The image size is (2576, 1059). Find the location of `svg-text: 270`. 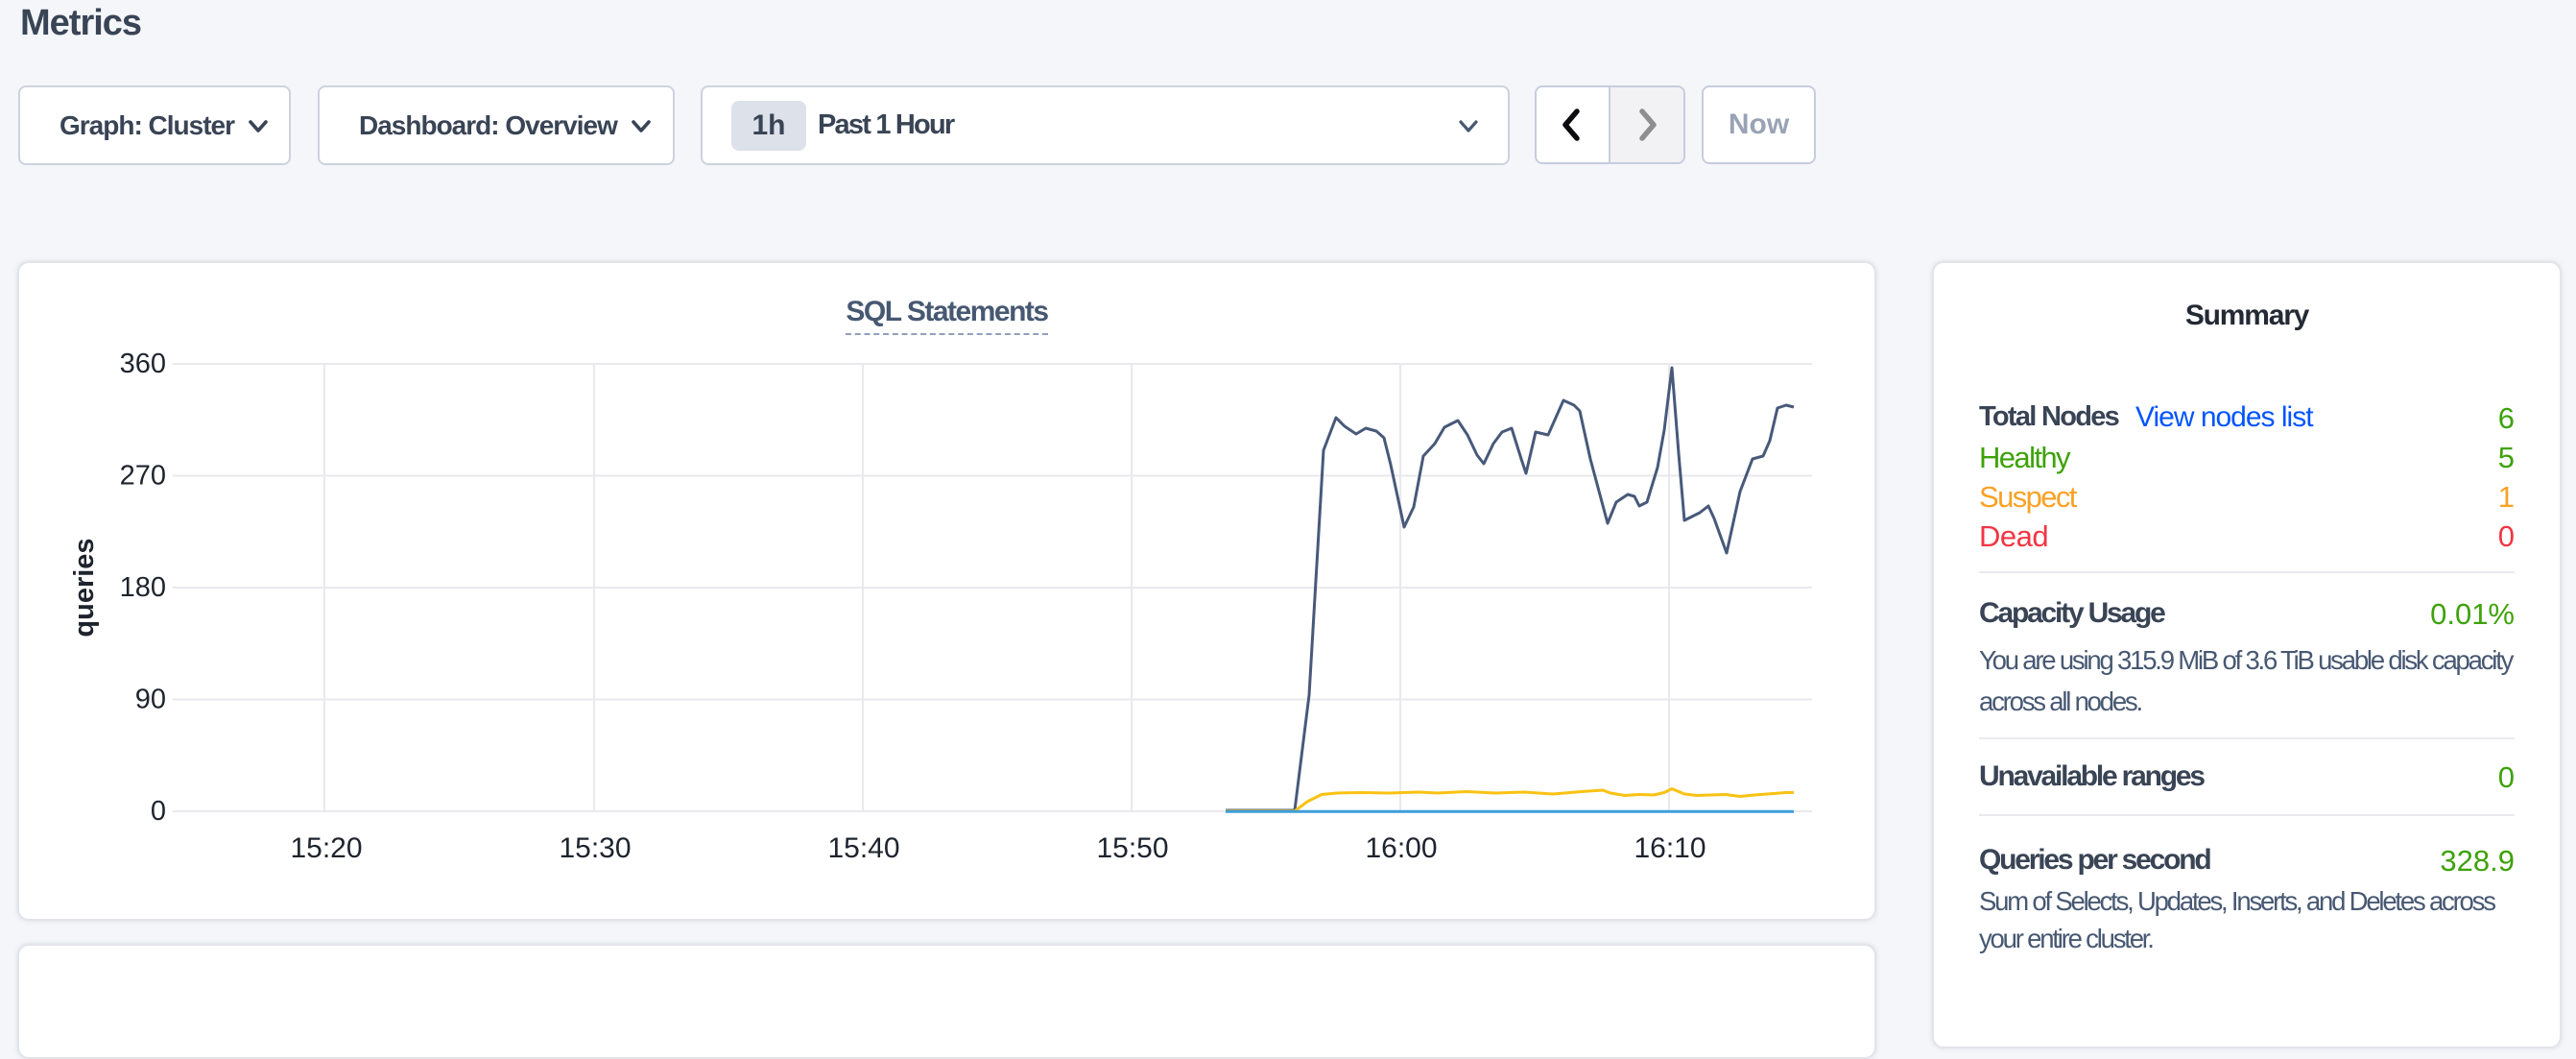

svg-text: 270 is located at coordinates (143, 476).